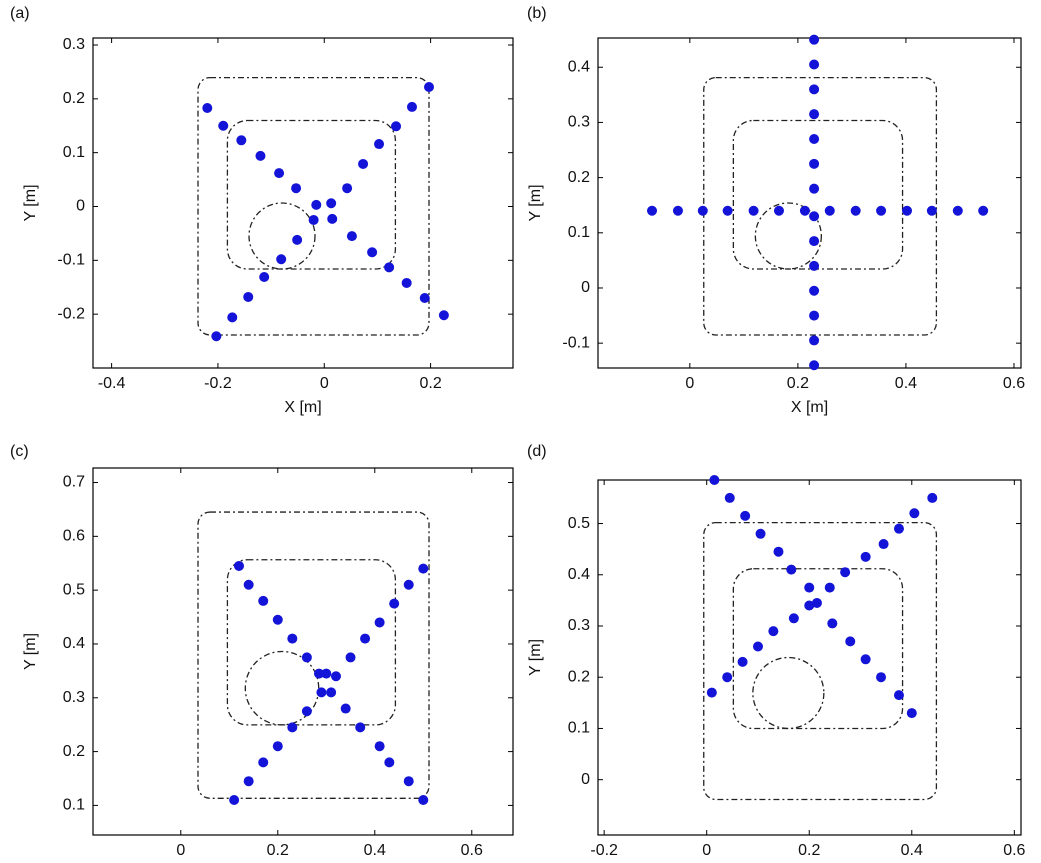 The height and width of the screenshot is (863, 1041). Describe the element at coordinates (535, 657) in the screenshot. I see `y-axis-label: Y [m]` at that location.